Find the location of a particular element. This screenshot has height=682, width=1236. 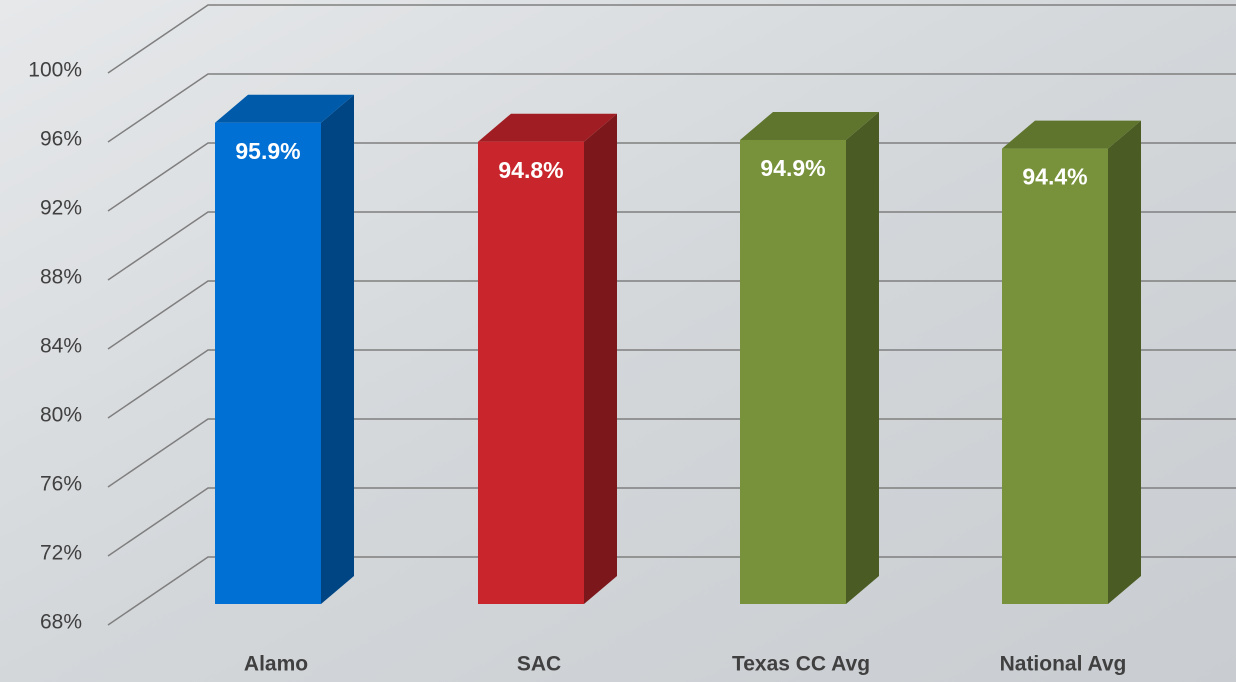

value-label: 94.4% is located at coordinates (1054, 177).